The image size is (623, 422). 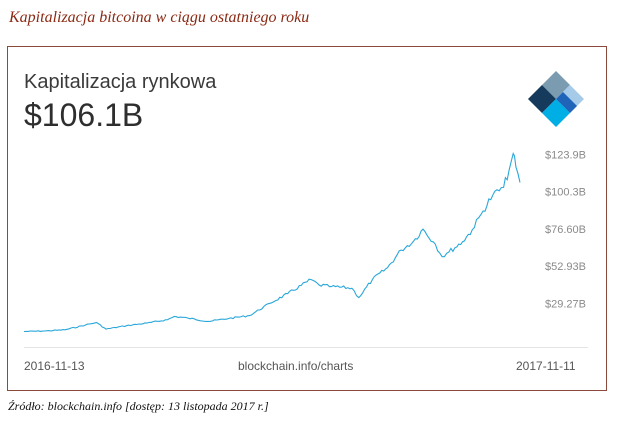 I want to click on y-tick-label: $123.9B, so click(x=565, y=155).